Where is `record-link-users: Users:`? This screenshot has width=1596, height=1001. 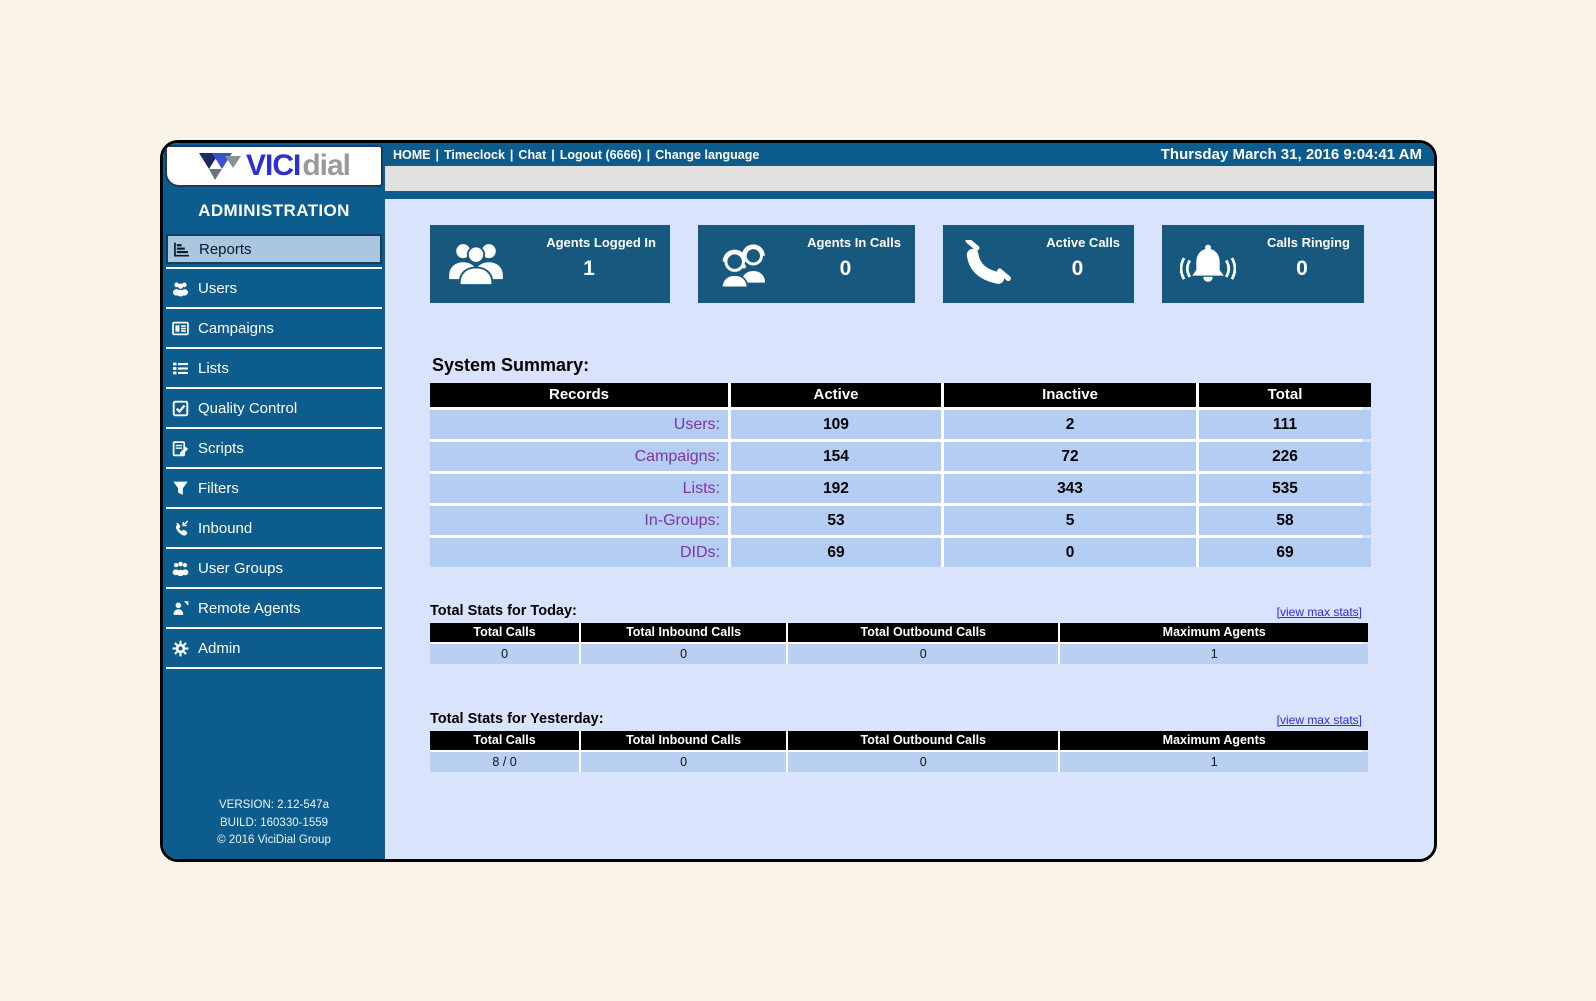
record-link-users: Users: is located at coordinates (579, 424).